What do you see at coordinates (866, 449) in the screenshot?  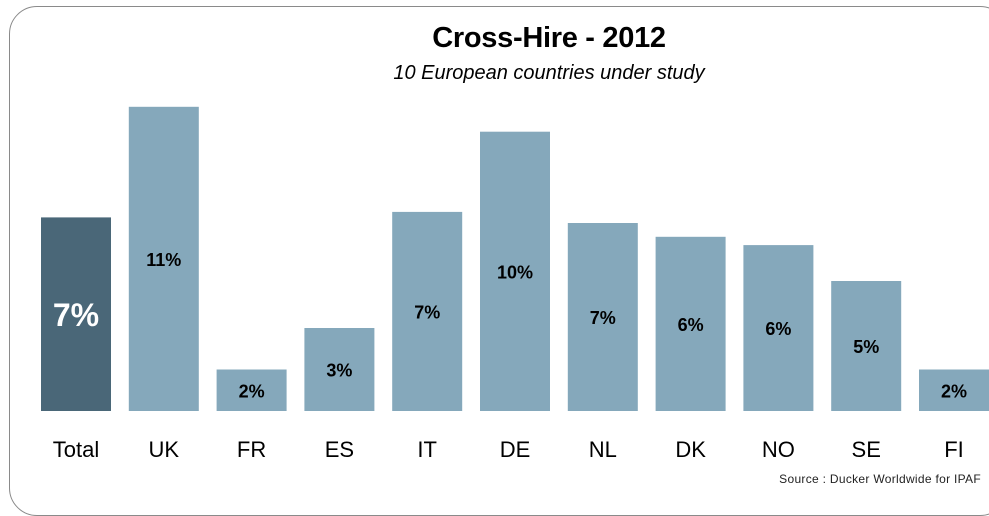 I see `x-tick-se: SE` at bounding box center [866, 449].